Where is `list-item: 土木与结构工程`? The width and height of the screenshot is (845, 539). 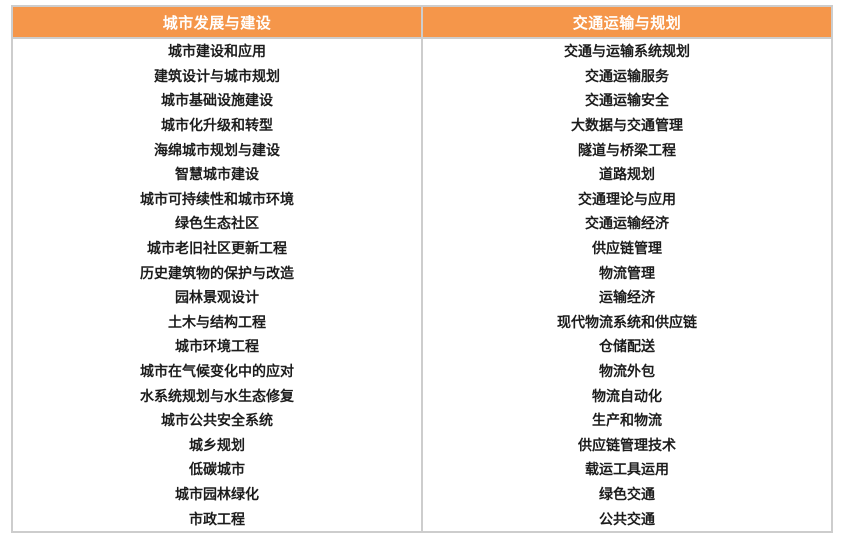 list-item: 土木与结构工程 is located at coordinates (217, 321).